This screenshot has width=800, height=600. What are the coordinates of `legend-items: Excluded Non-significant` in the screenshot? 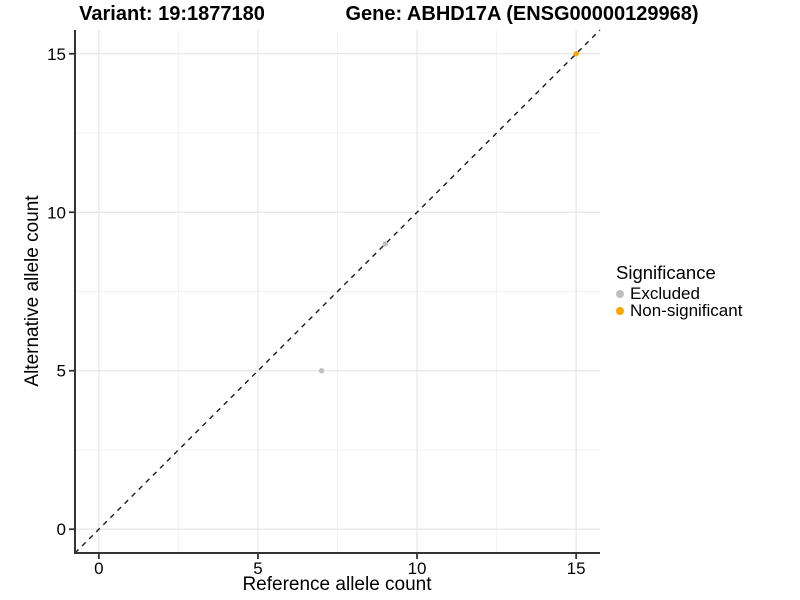 It's located at (679, 302).